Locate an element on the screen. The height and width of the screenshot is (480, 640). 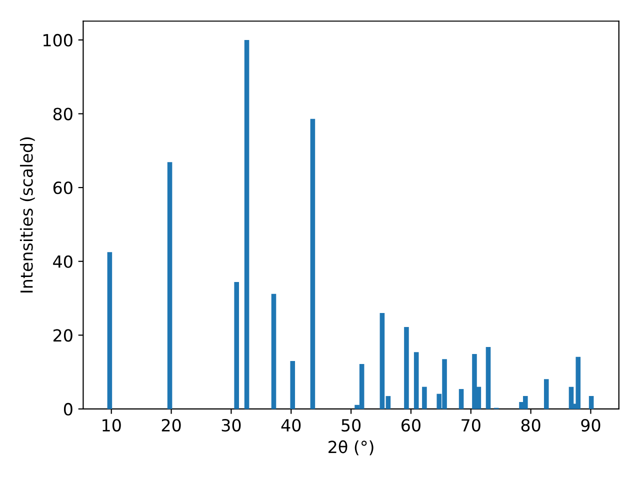
x-tick-label: 60 is located at coordinates (411, 425).